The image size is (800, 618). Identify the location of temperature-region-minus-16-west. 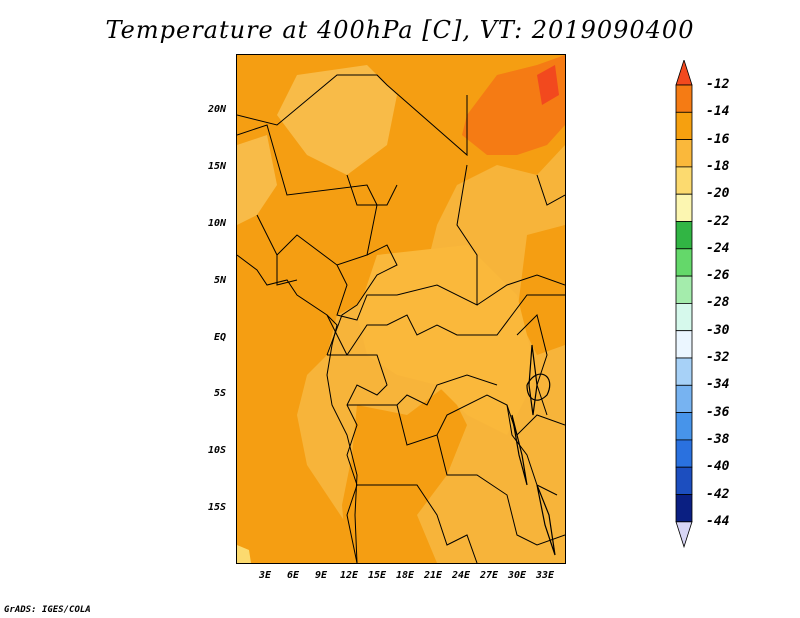
(257, 180).